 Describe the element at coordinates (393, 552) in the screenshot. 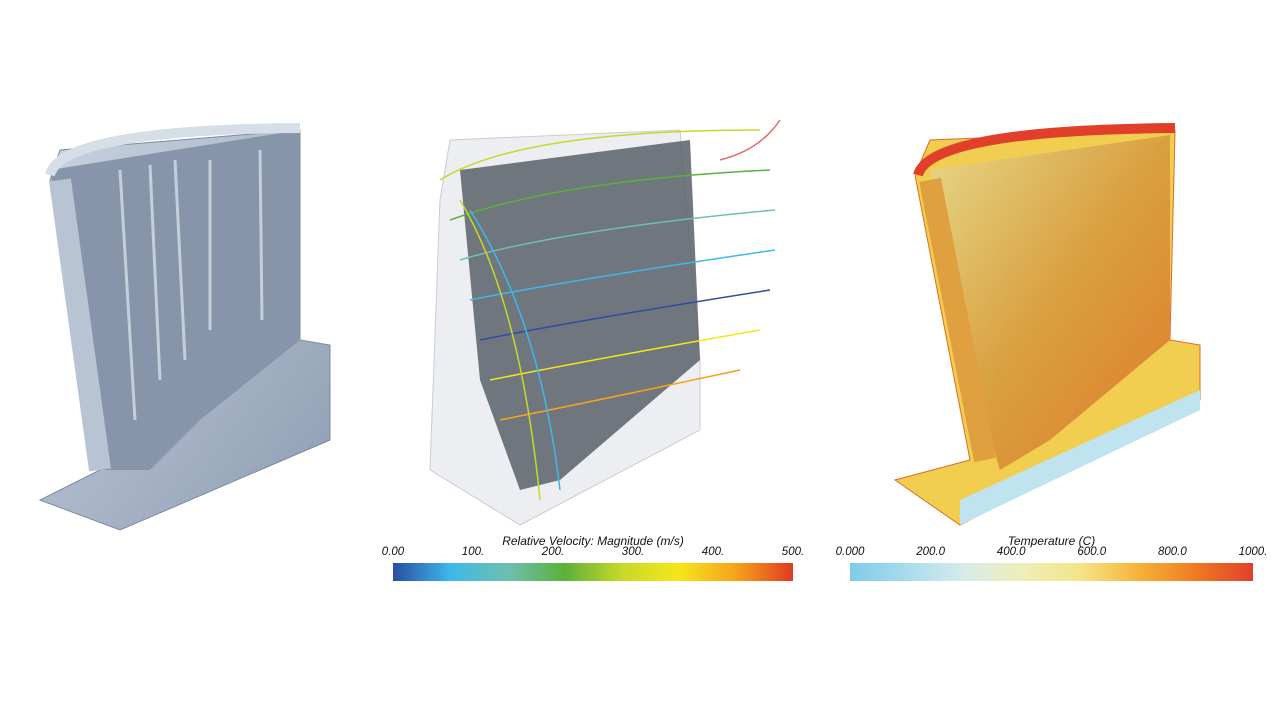

I see `colorbar-tick-label: 0.00` at that location.